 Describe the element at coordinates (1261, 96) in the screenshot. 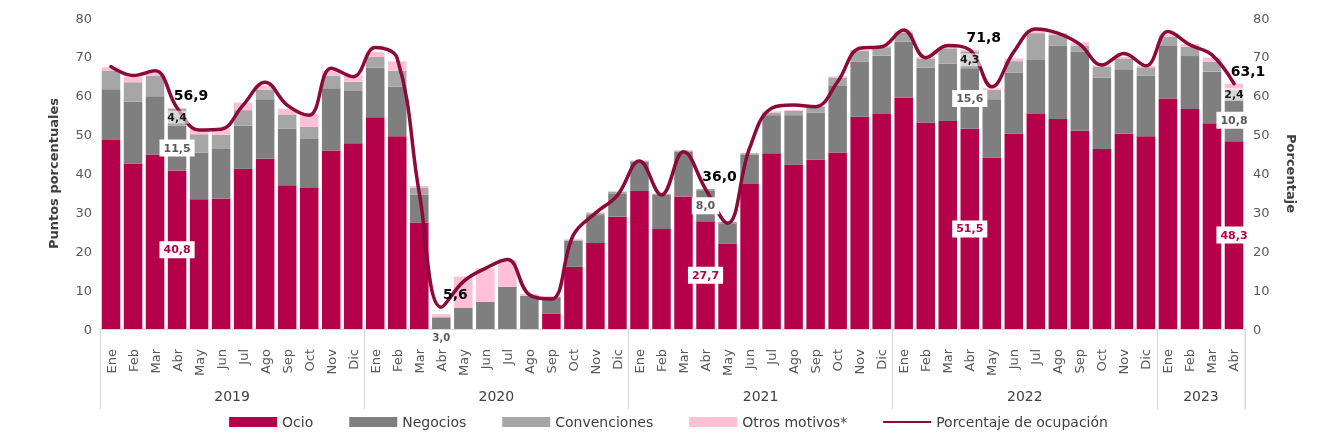

I see `y2-tick-label: 60` at that location.